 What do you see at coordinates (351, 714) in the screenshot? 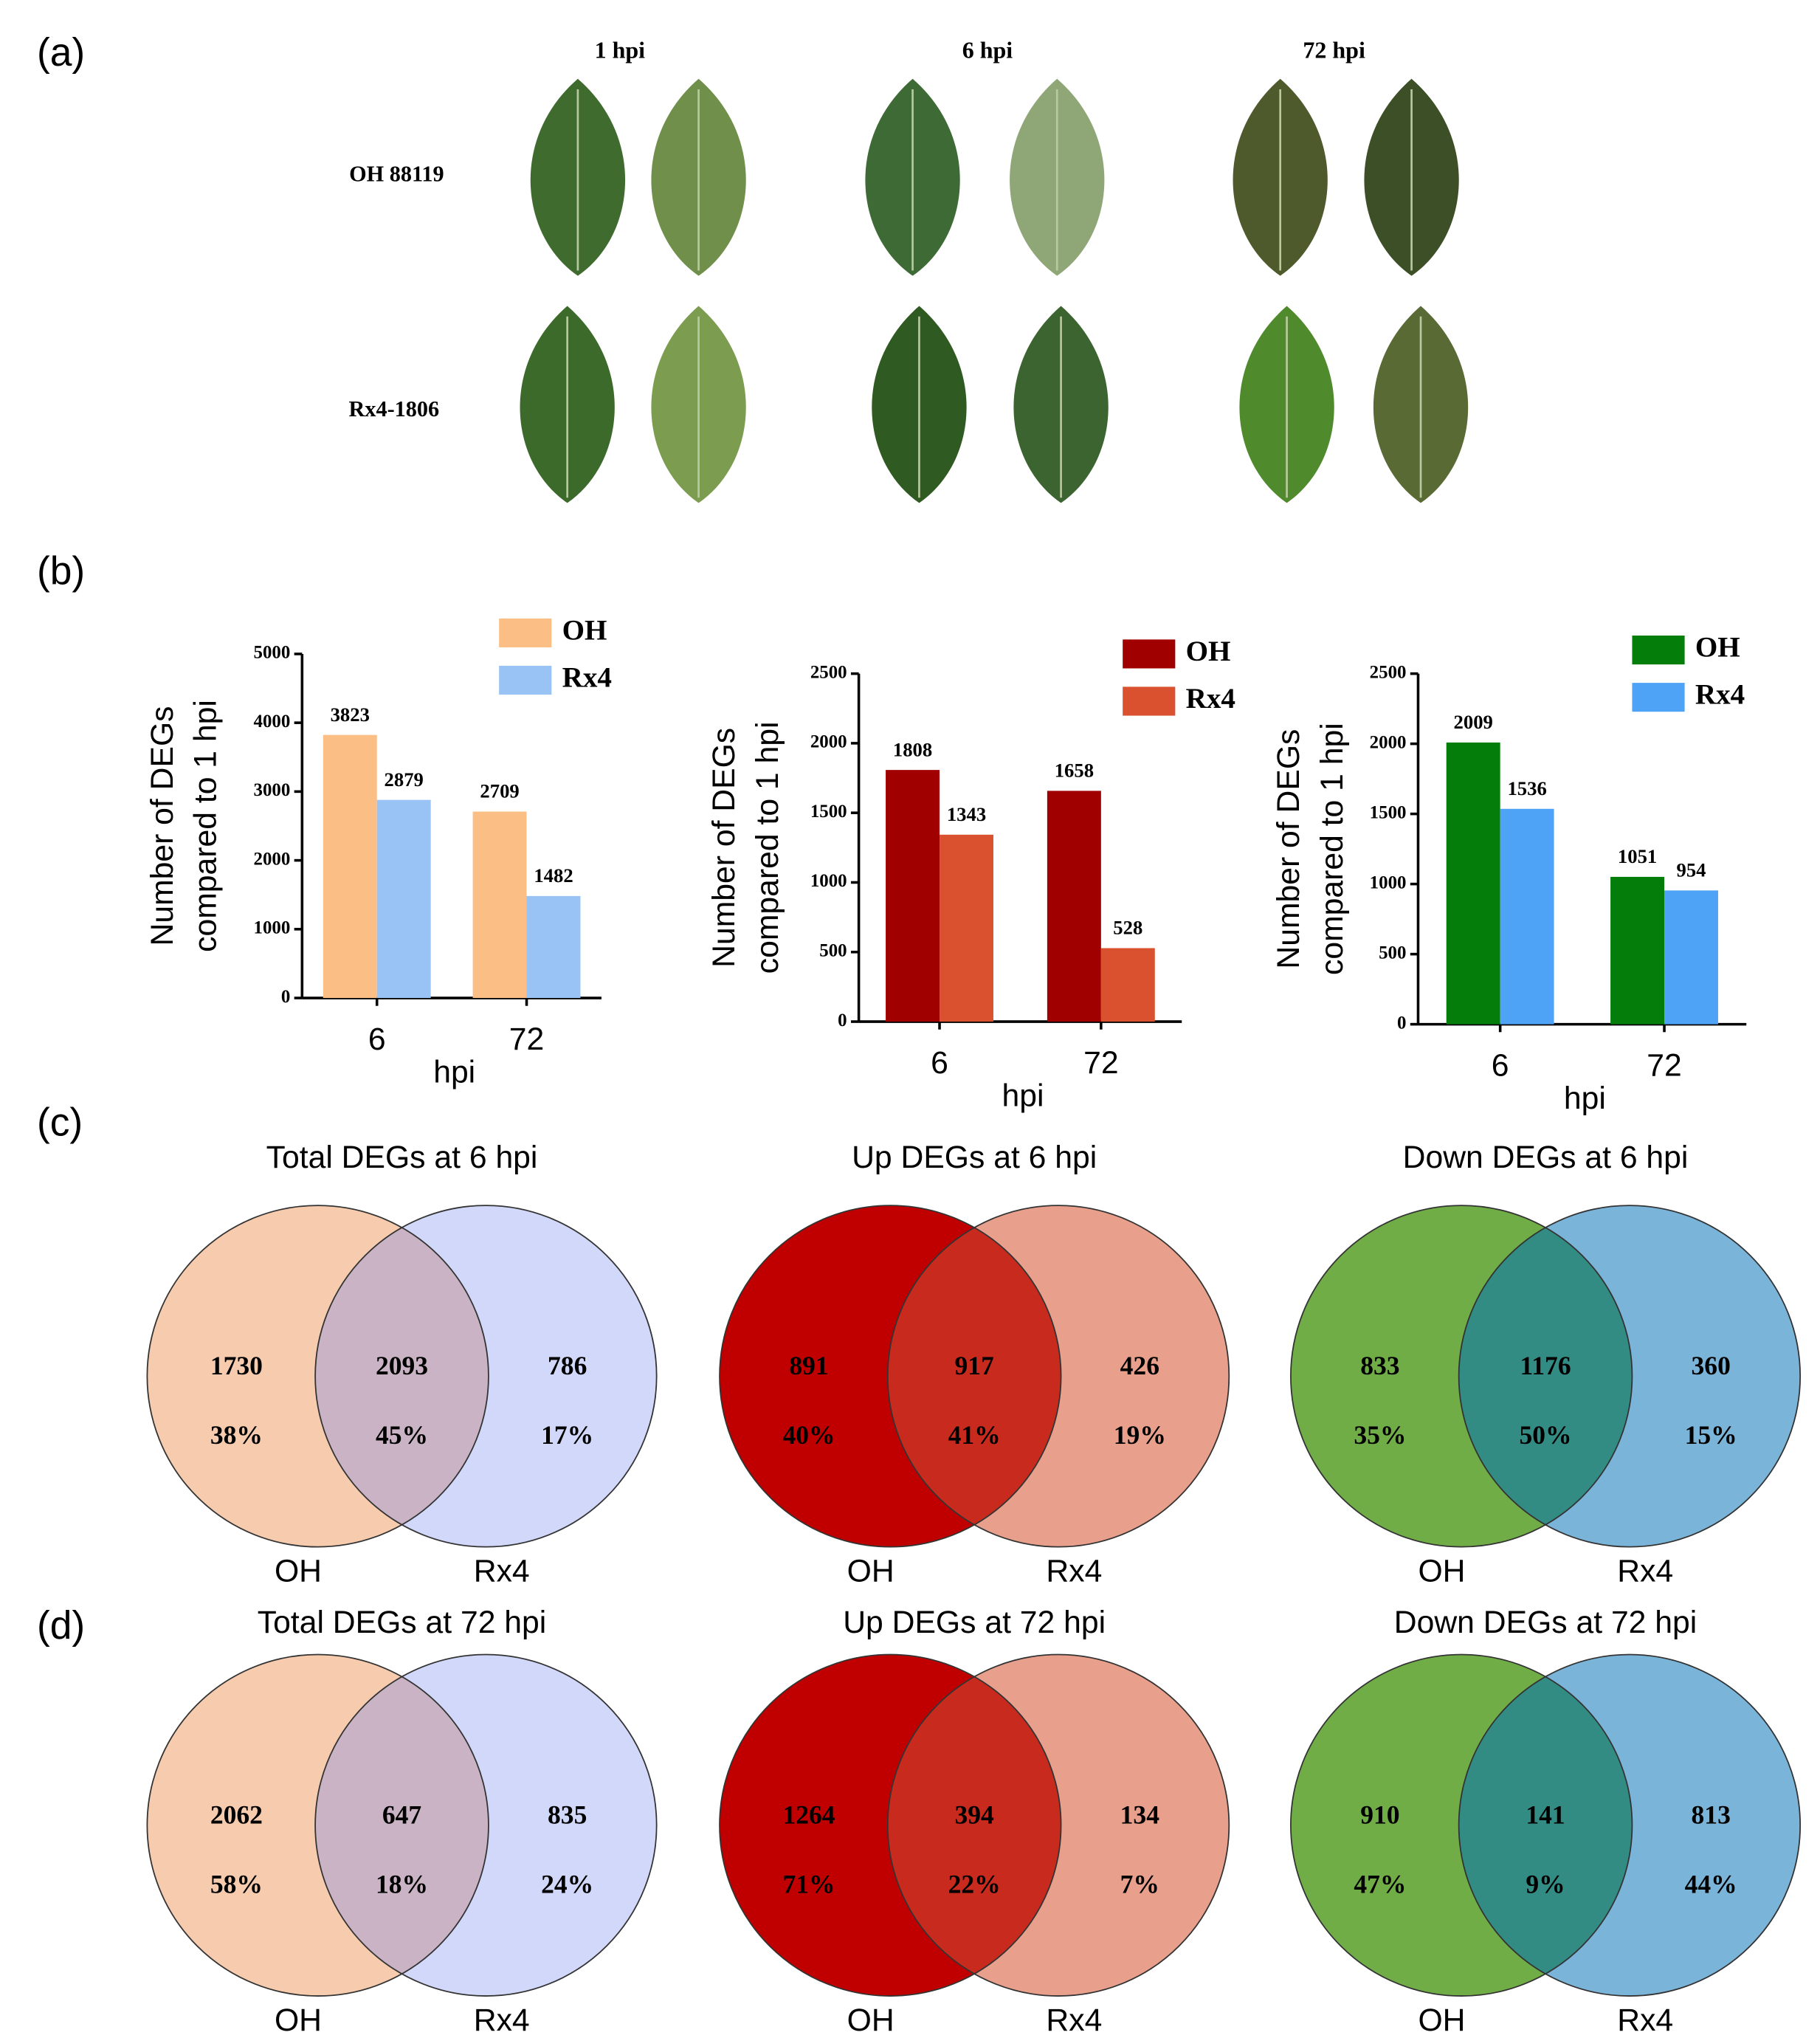
I see `value-label: 3823` at bounding box center [351, 714].